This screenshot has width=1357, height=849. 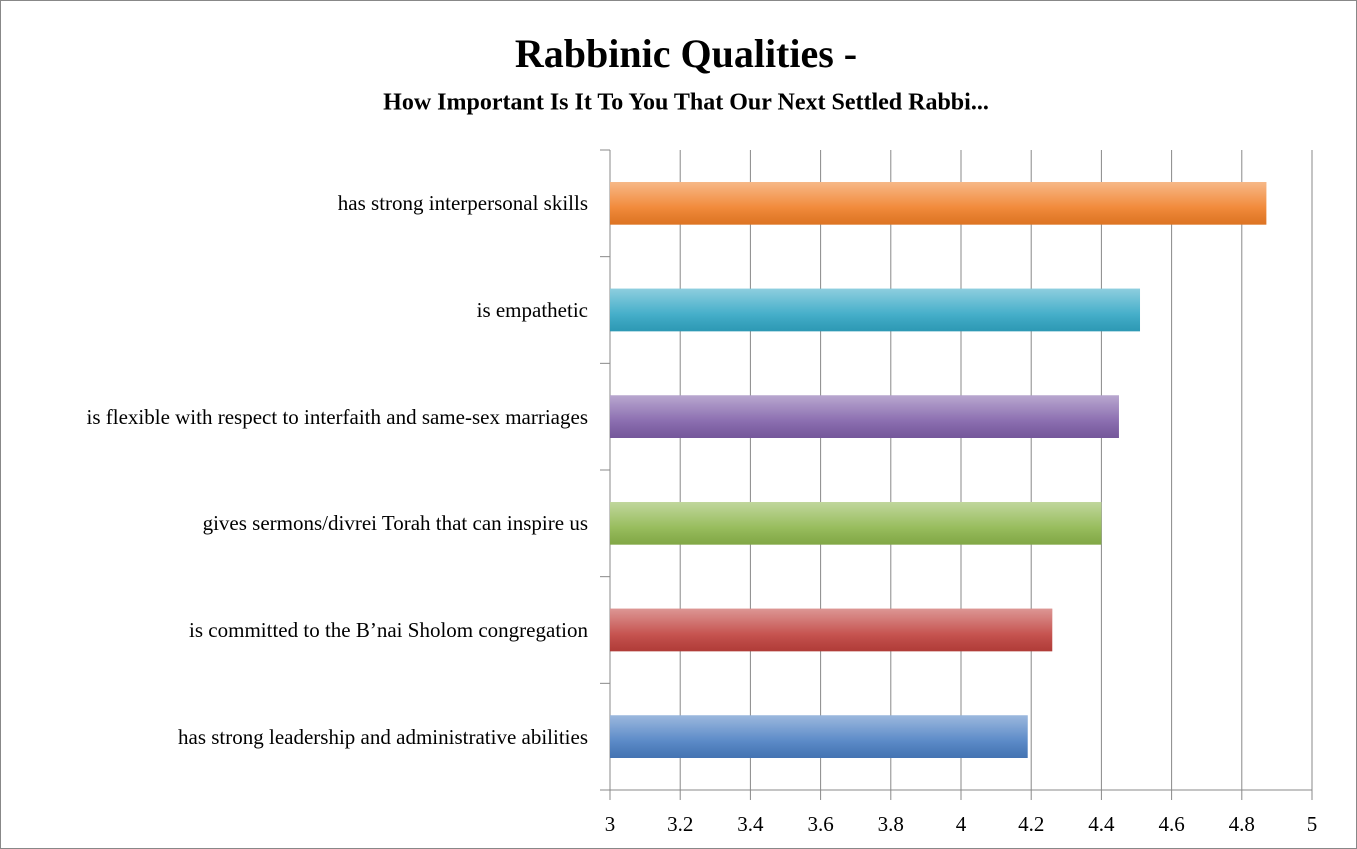 What do you see at coordinates (1101, 824) in the screenshot?
I see `x-tick-label: 4.4` at bounding box center [1101, 824].